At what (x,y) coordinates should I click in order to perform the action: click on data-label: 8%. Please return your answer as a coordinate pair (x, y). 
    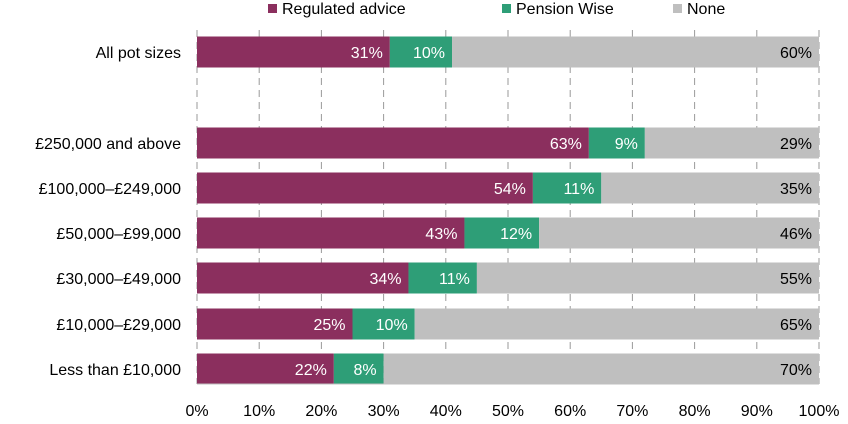
    Looking at the image, I should click on (364, 370).